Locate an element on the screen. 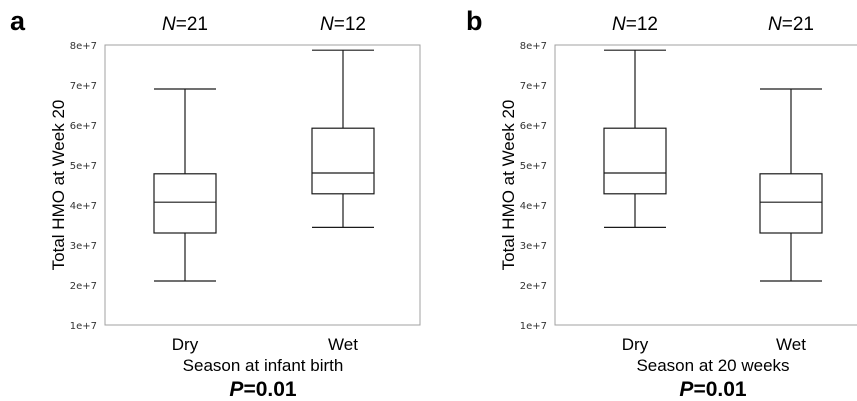 Image resolution: width=857 pixels, height=401 pixels. p-value-b: P=0.01 is located at coordinates (712, 389).